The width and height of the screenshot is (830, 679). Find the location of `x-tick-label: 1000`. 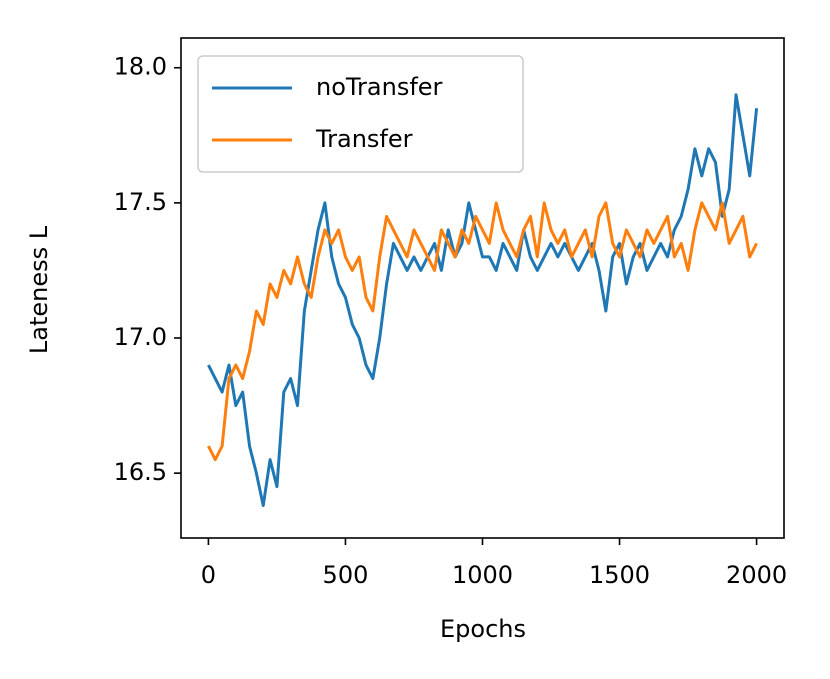

x-tick-label: 1000 is located at coordinates (482, 575).